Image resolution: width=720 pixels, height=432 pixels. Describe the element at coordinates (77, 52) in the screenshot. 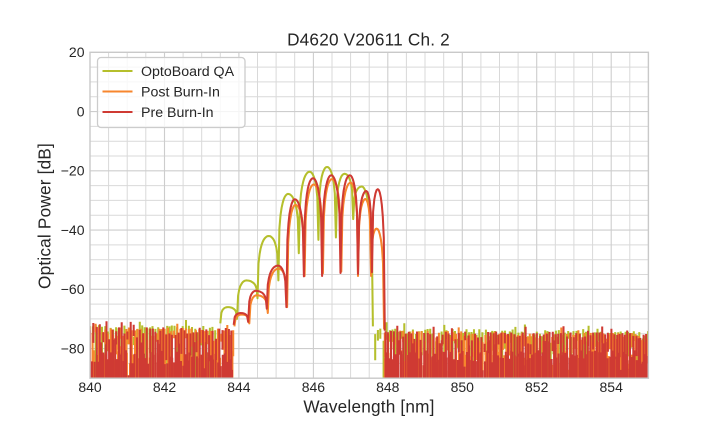

I see `svg-text: 20` at that location.